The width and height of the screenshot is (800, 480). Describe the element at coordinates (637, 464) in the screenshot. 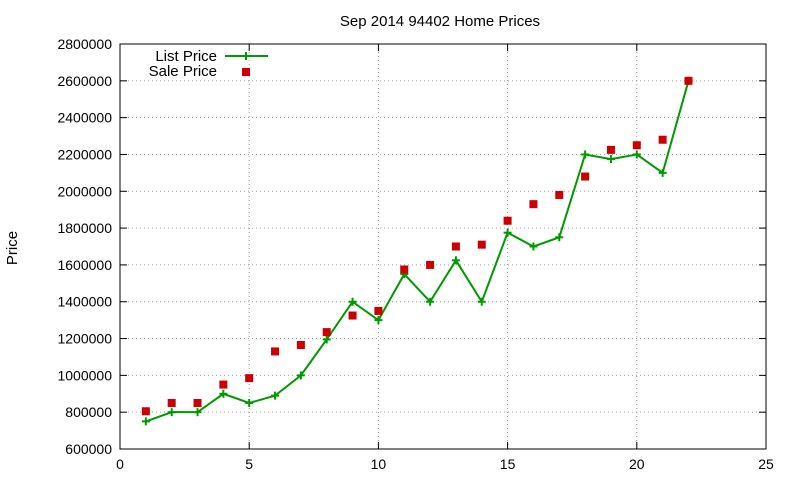

I see `x-tick-label: 20` at that location.